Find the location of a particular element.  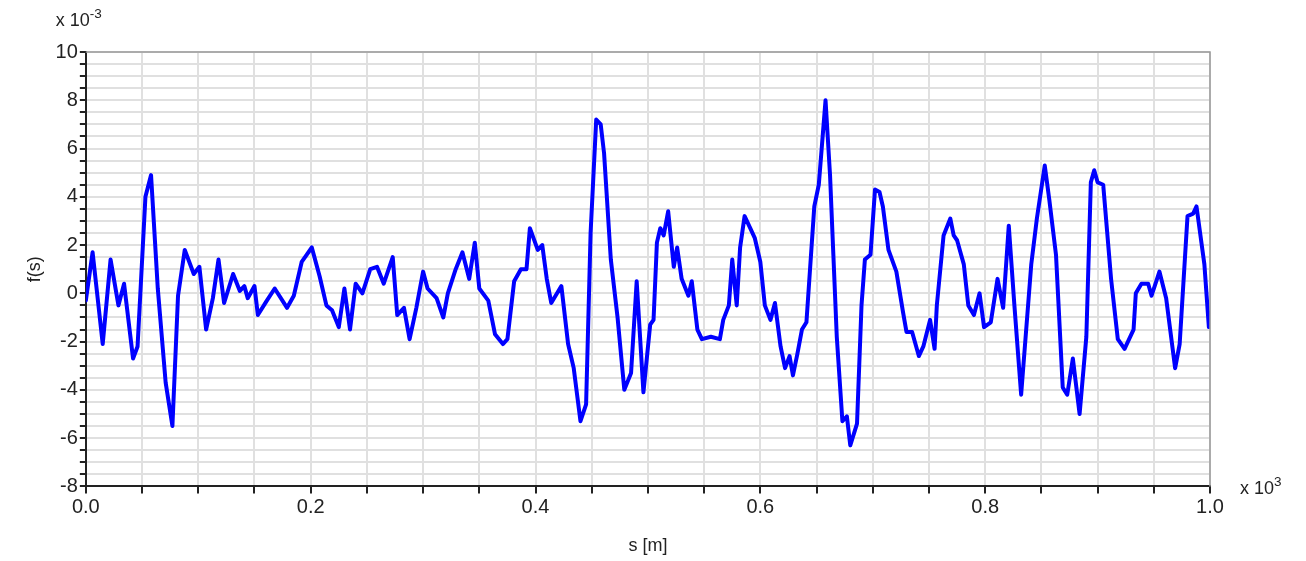

y-tick-label: -8 is located at coordinates (69, 484).